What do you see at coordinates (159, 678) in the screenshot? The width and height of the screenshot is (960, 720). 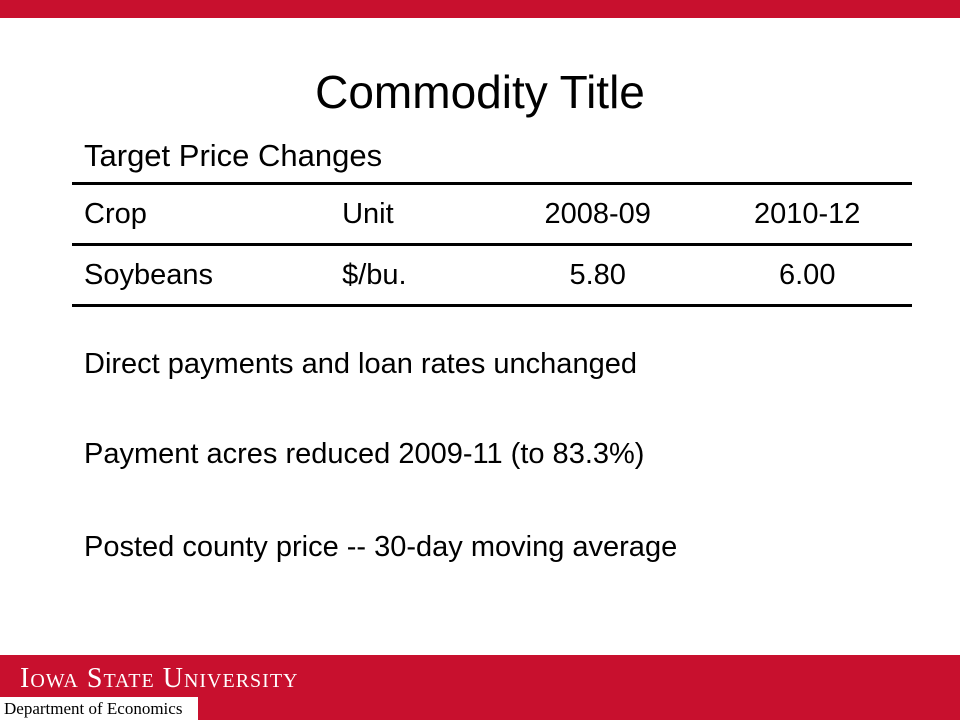 I see `university-wordmark: Iowa State University` at bounding box center [159, 678].